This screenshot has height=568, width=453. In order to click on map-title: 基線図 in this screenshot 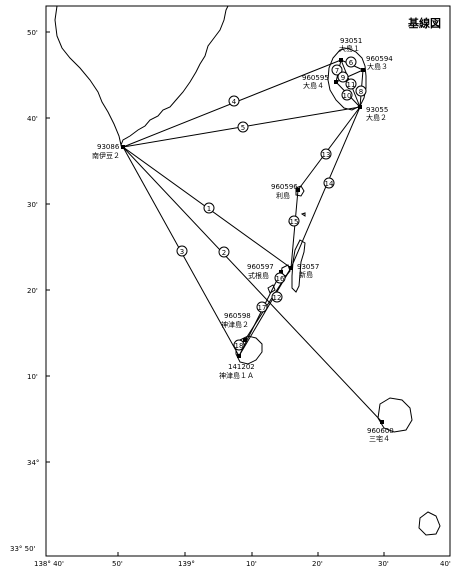, I will do `click(424, 23)`.